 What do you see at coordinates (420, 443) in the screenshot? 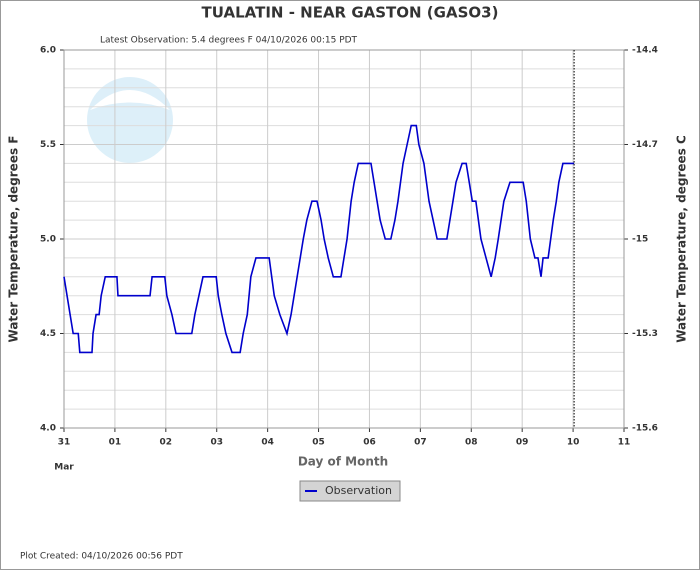
I see `x-tick-label: 07` at bounding box center [420, 443].